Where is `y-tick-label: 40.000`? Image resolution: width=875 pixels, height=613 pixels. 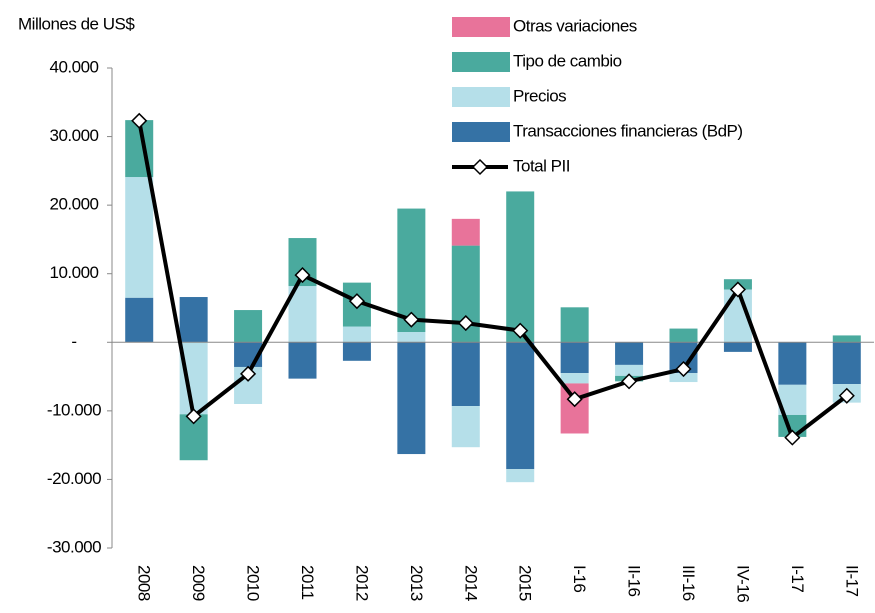
y-tick-label: 40.000 is located at coordinates (74, 66).